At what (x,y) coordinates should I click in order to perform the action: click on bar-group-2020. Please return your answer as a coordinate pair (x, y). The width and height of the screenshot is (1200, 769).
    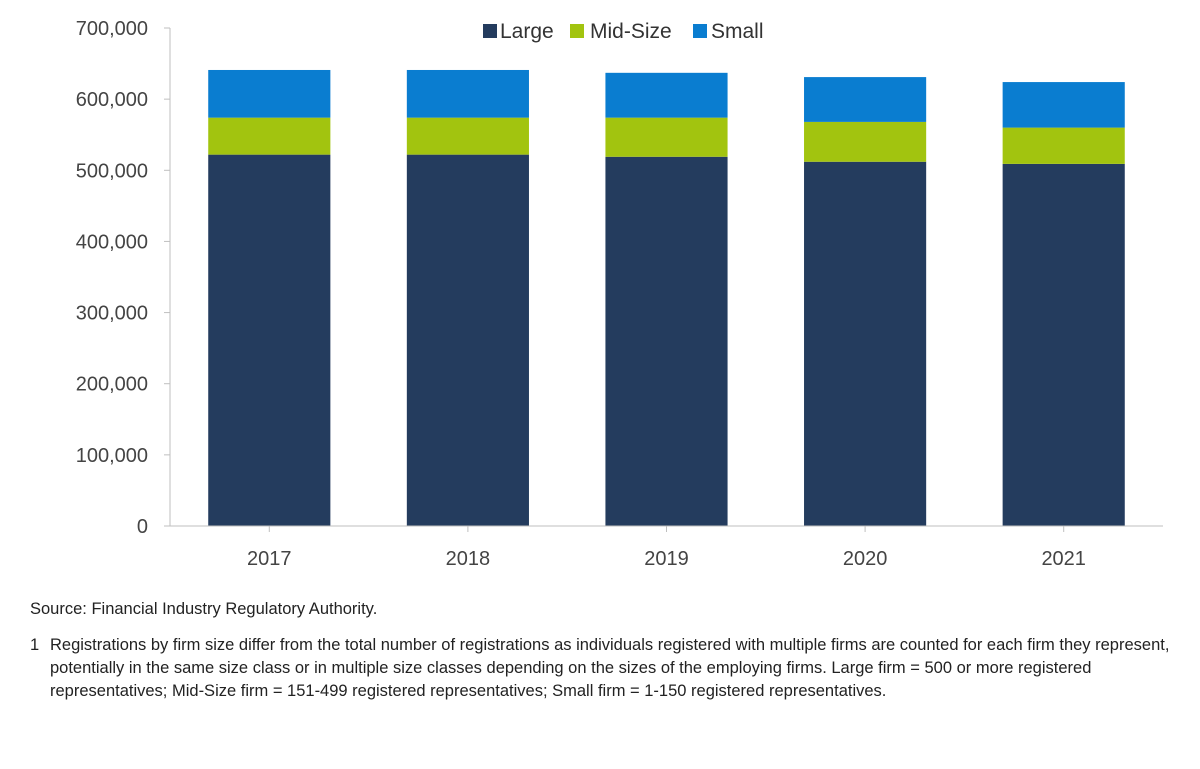
    Looking at the image, I should click on (865, 301).